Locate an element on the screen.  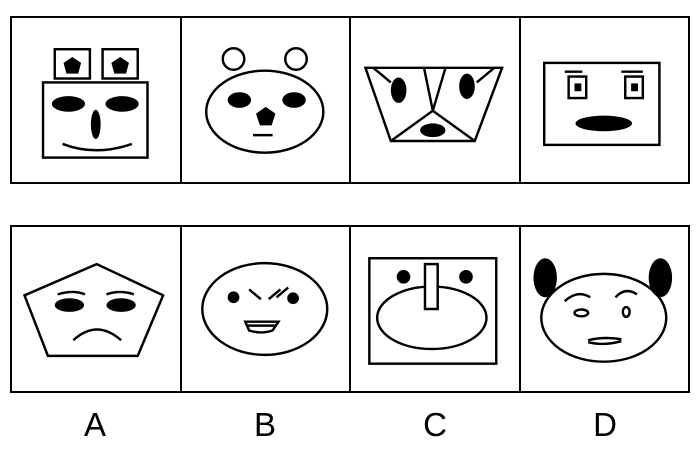
trapezoid-face is located at coordinates (433, 104).